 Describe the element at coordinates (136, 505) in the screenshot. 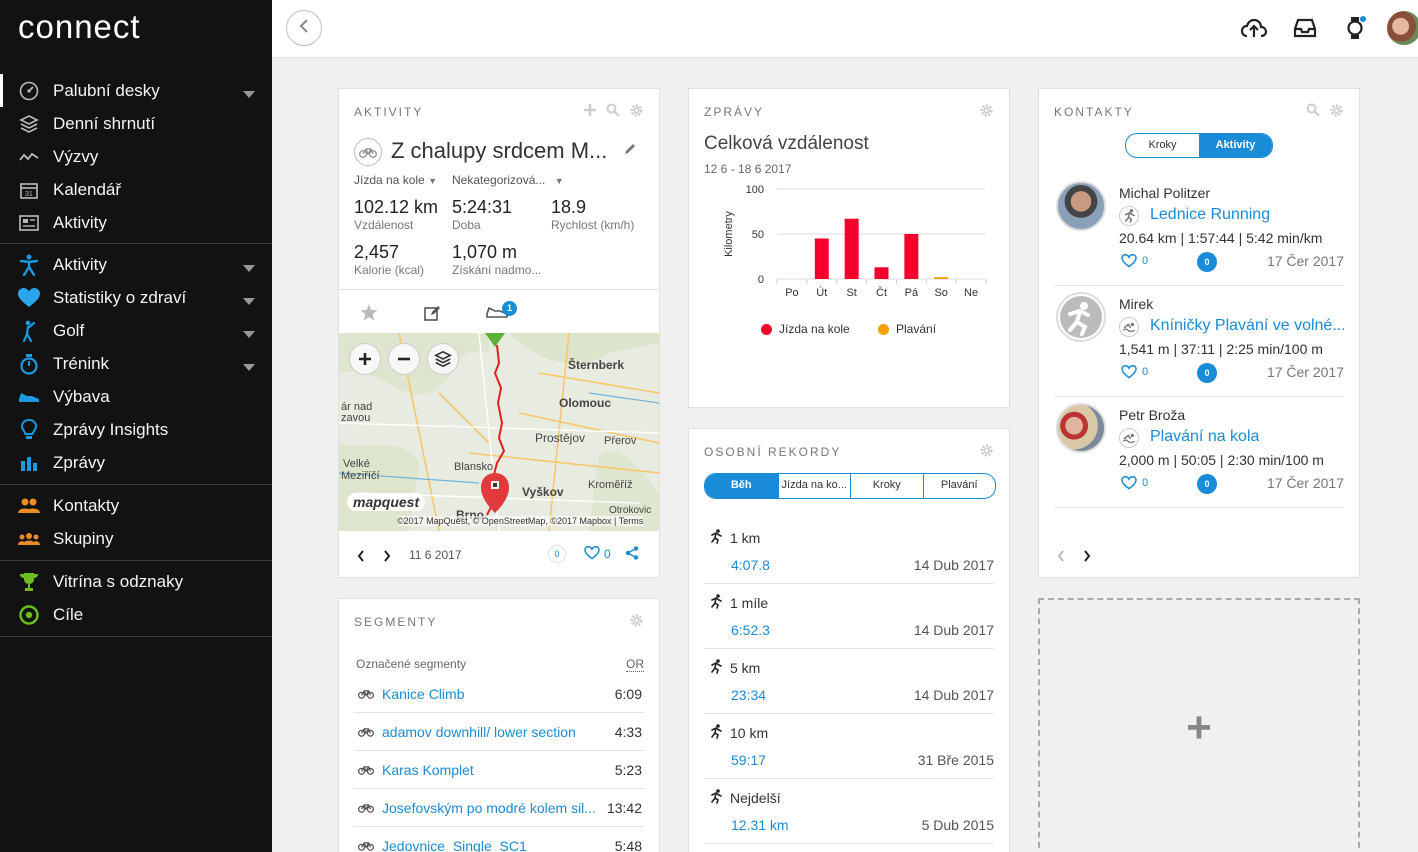

I see `nav-item-kontakty: Kontakty` at that location.